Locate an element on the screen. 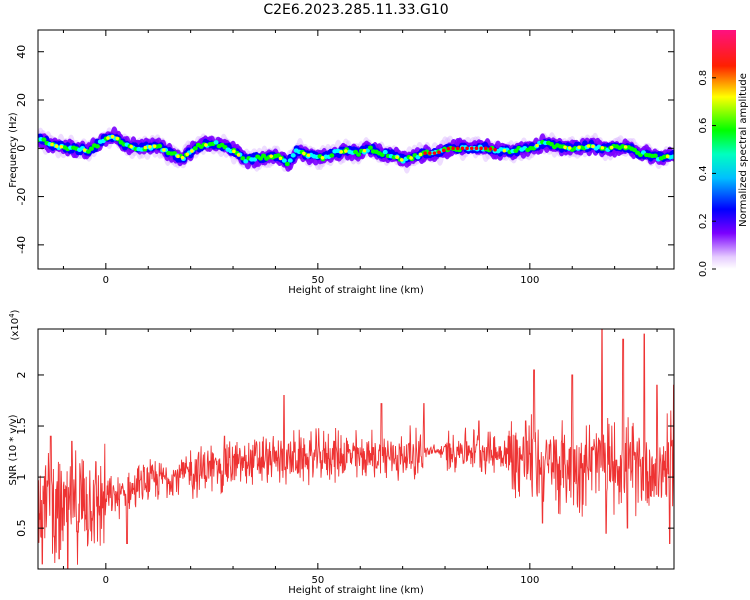 The width and height of the screenshot is (750, 600). colorbar-ticks: 0.0 0.2 0.4 0.6 0.8 is located at coordinates (707, 173).